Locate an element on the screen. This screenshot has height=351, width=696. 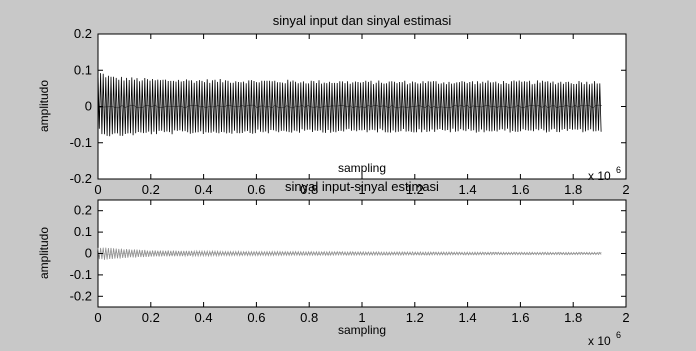
y-axis-label-top: amplitudo is located at coordinates (44, 106).